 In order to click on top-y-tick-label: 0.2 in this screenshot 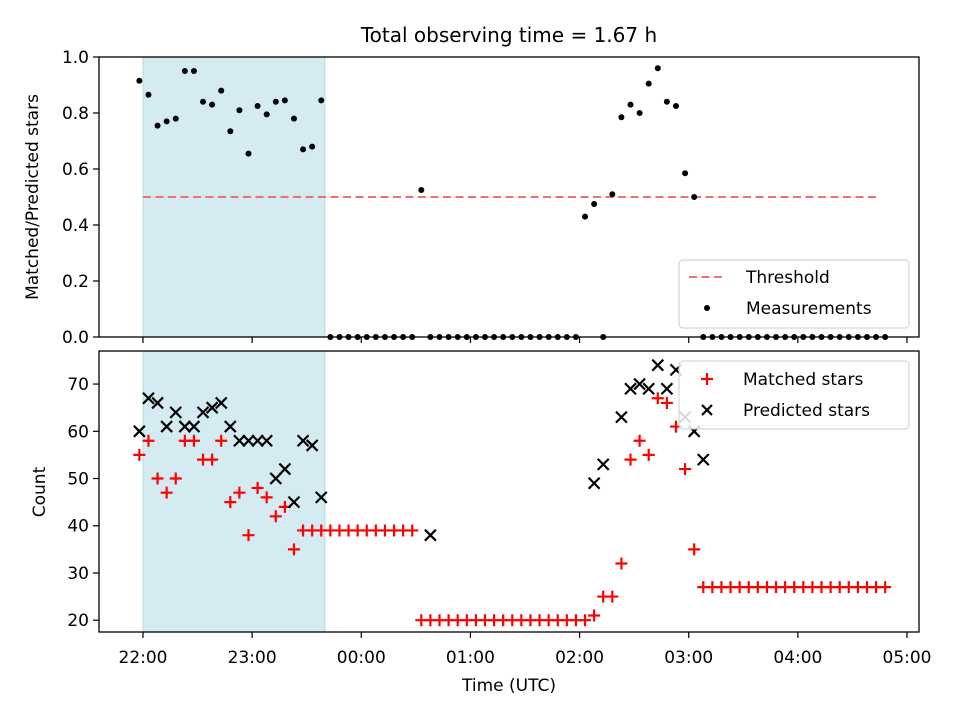, I will do `click(75, 282)`.